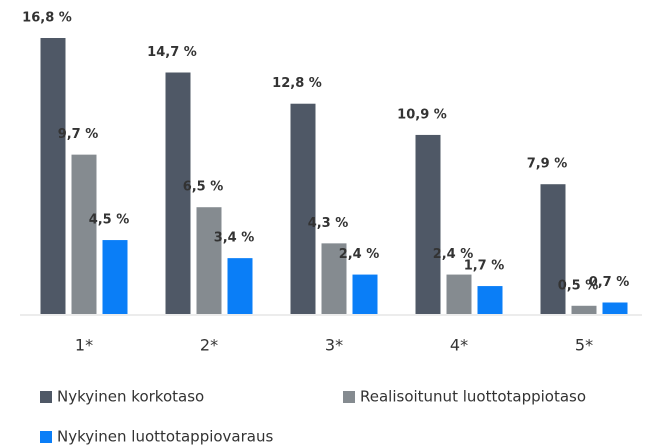 The height and width of the screenshot is (448, 662). Describe the element at coordinates (234, 238) in the screenshot. I see `data-label: 3,4 %` at that location.